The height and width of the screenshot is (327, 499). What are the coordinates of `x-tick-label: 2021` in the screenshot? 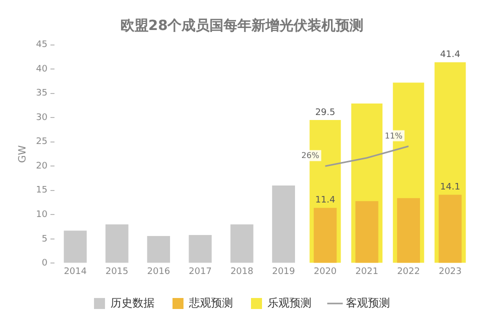 It's located at (366, 271).